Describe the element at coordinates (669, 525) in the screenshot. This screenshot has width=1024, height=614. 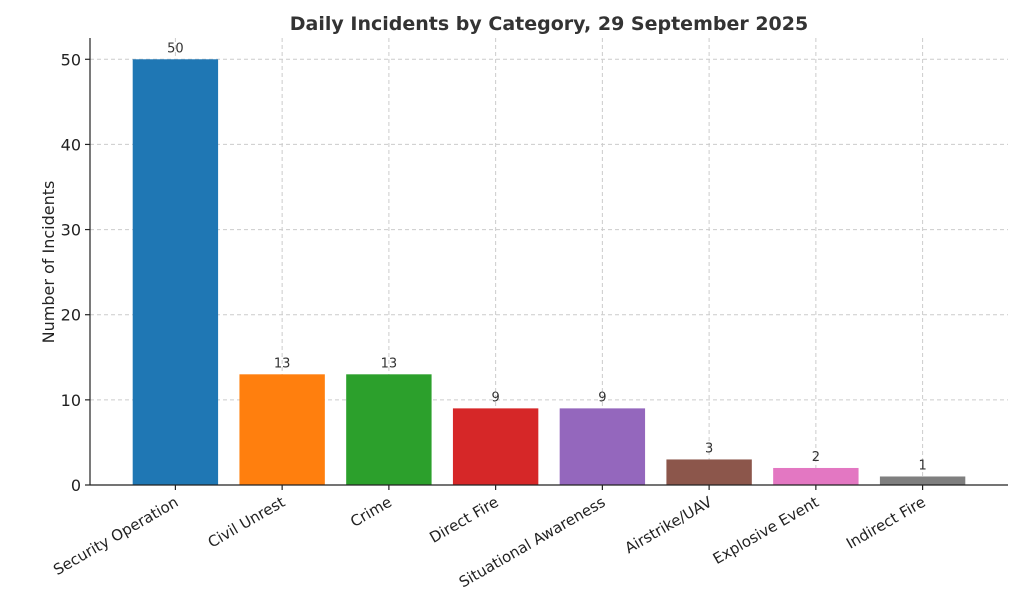
I see `x-tick-label: Airstrike/UAV` at that location.